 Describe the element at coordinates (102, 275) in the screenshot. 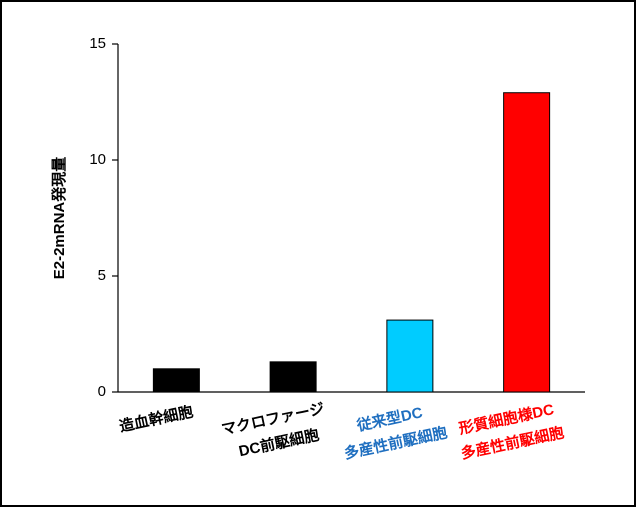

I see `y-tick-label: 5` at that location.